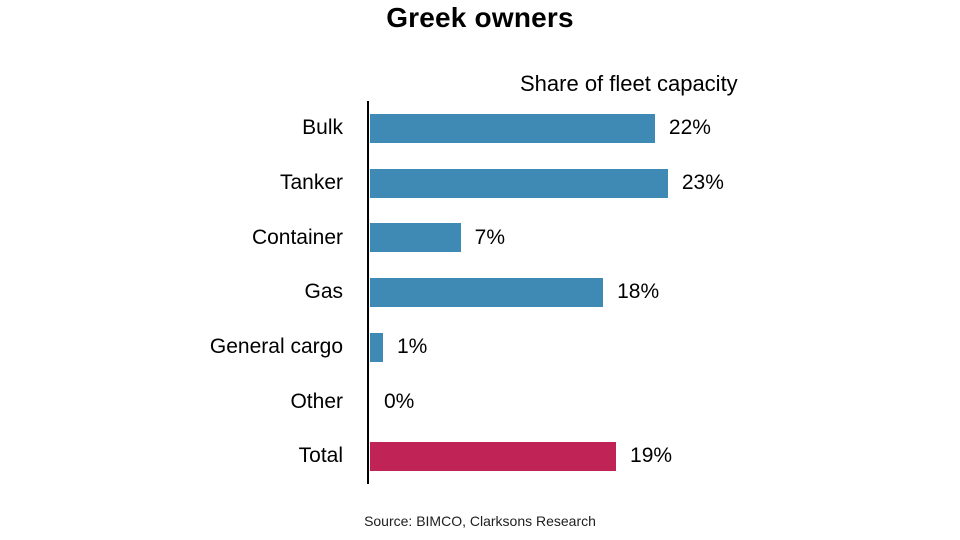 Image resolution: width=960 pixels, height=540 pixels. Describe the element at coordinates (702, 183) in the screenshot. I see `value-label-tanker: 23%` at that location.